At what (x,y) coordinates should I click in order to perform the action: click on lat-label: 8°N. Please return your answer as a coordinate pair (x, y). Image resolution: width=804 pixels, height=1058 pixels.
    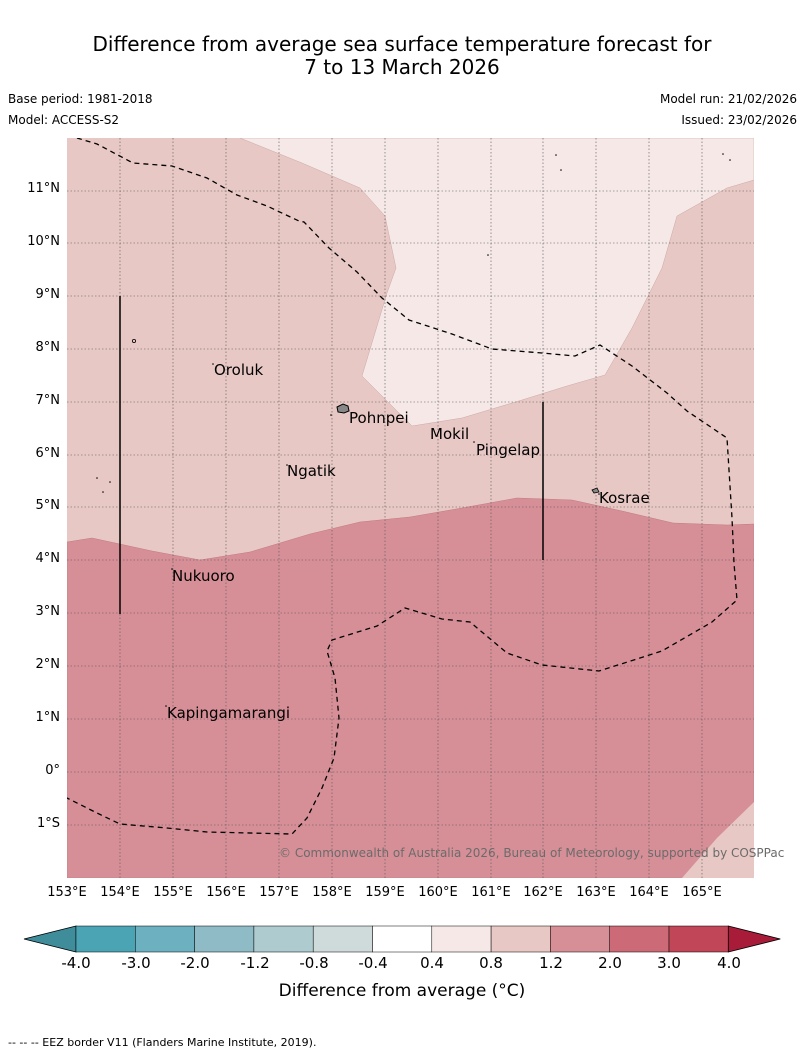
    Looking at the image, I should click on (48, 347).